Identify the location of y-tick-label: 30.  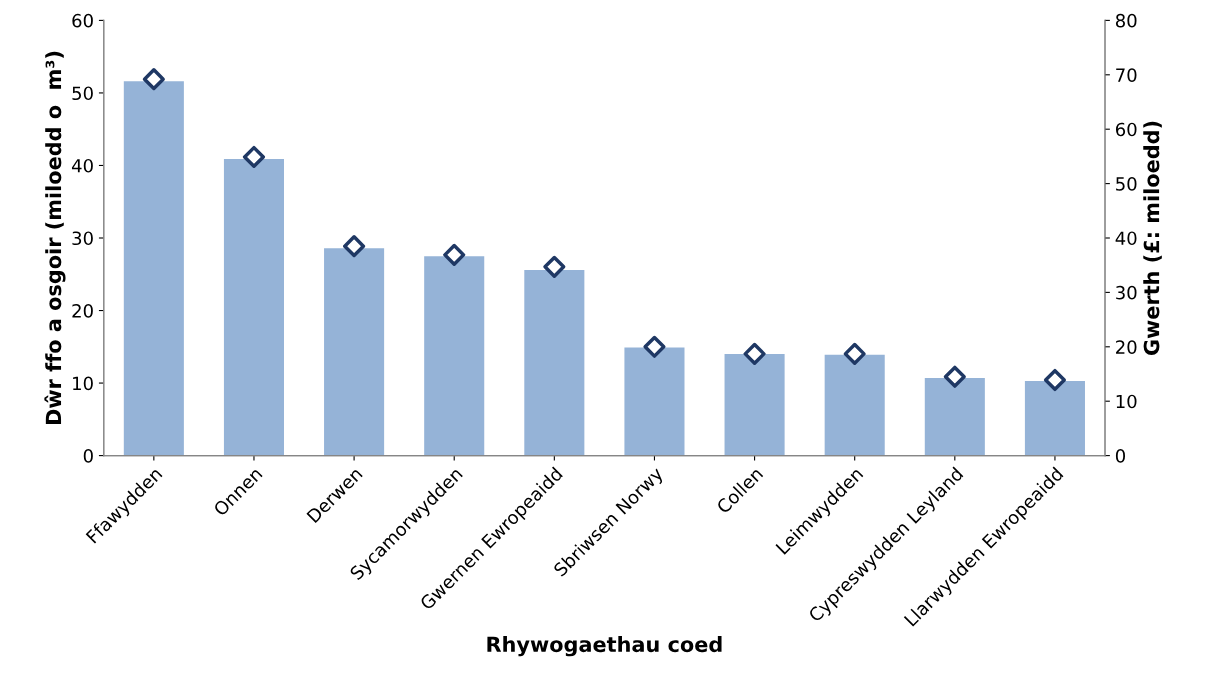
(82, 238).